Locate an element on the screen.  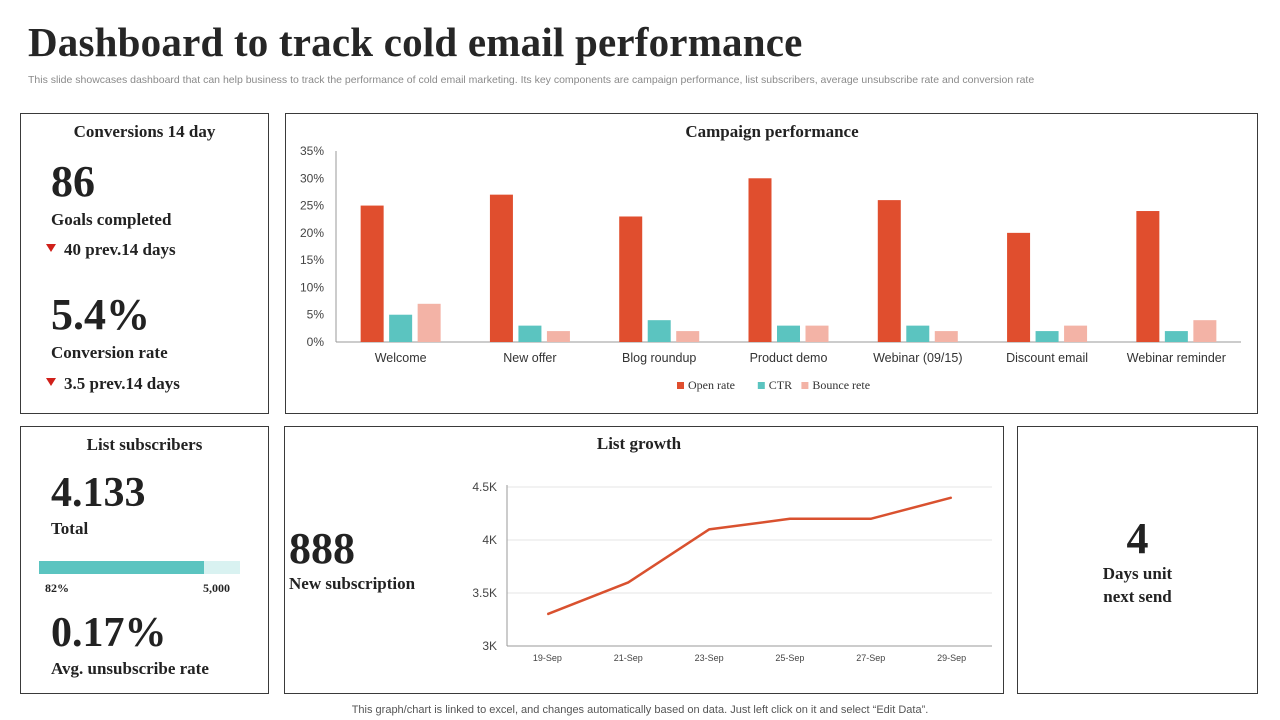
y-tick-label: 25% is located at coordinates (312, 206).